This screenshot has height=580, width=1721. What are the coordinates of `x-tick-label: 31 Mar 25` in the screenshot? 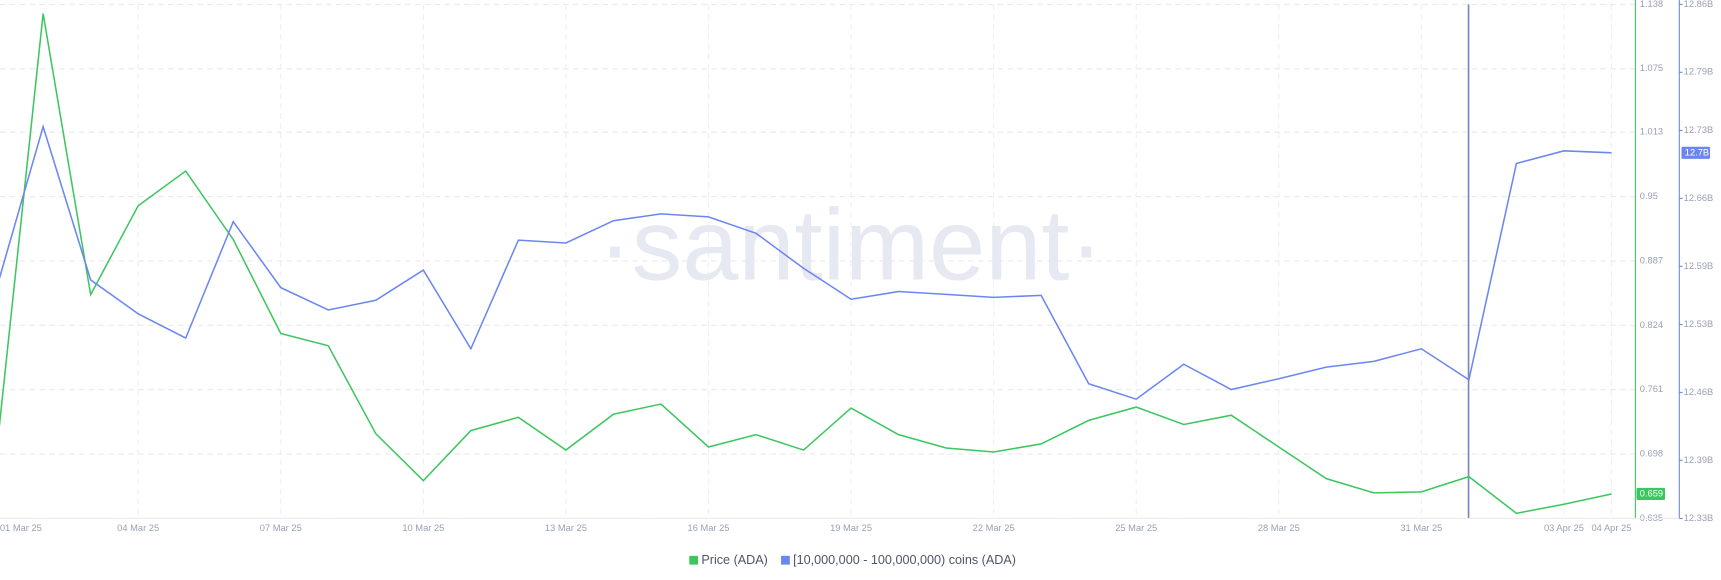 It's located at (1421, 528).